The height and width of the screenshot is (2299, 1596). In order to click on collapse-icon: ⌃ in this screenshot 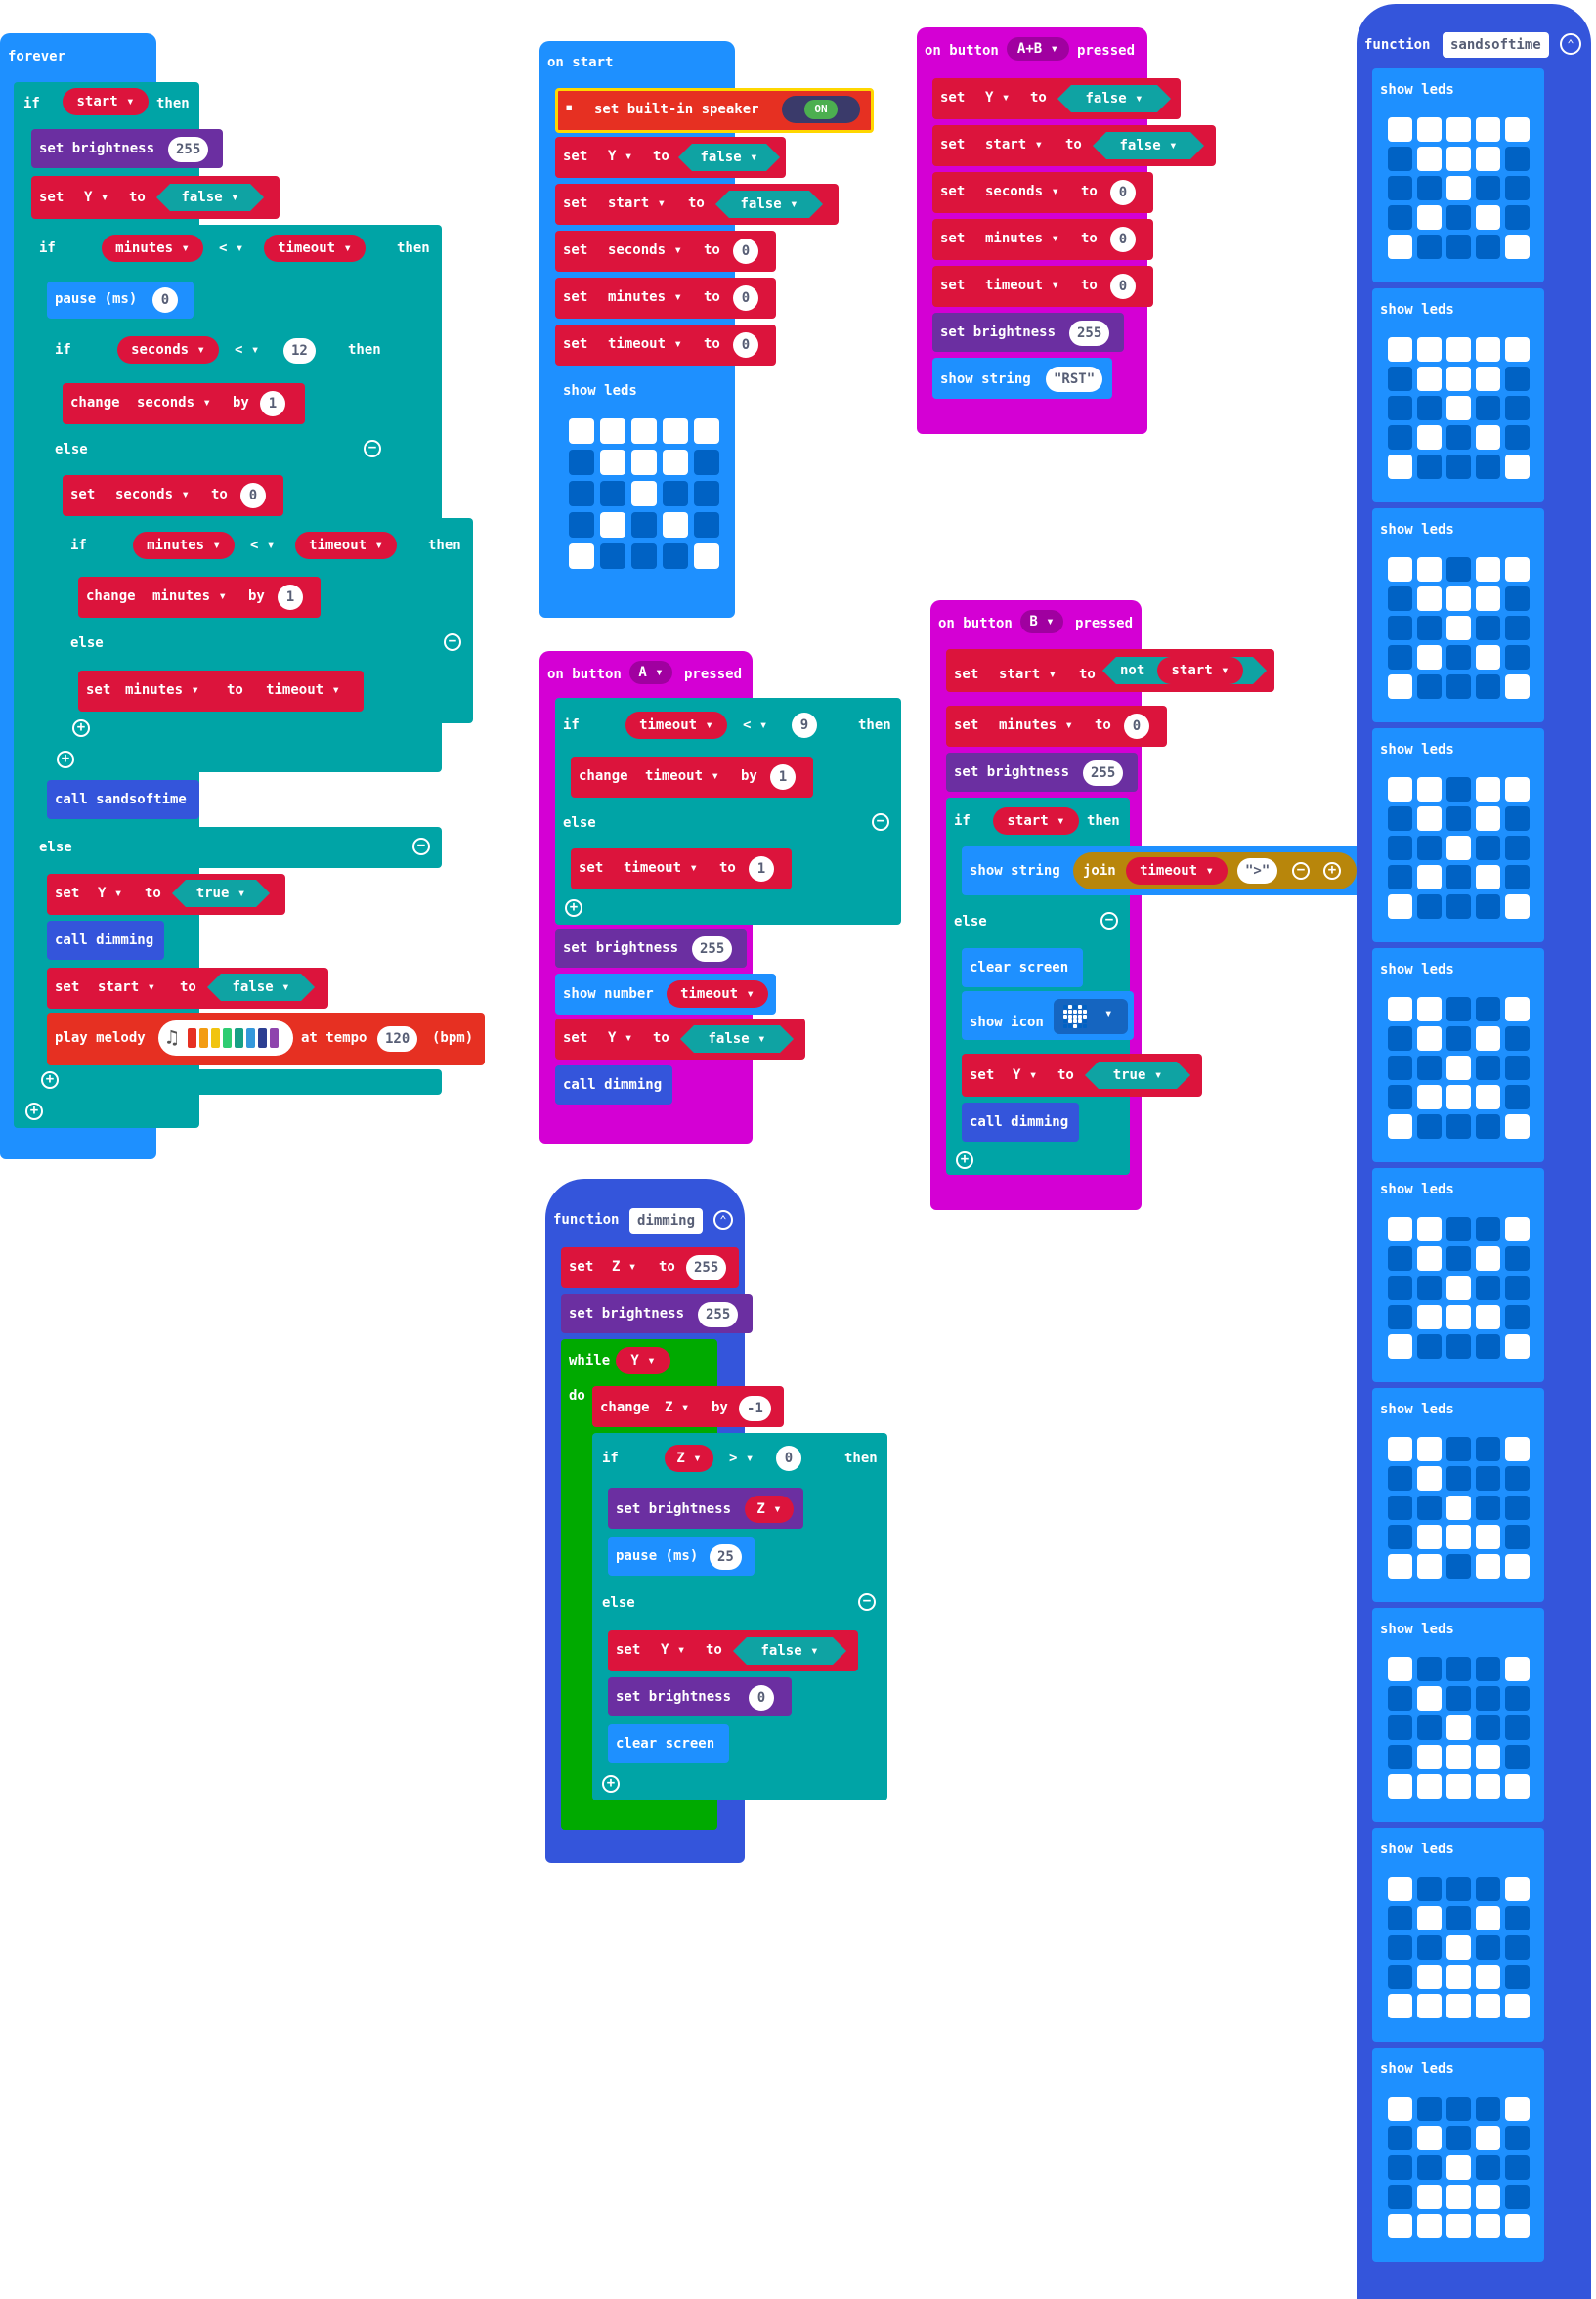, I will do `click(723, 1220)`.